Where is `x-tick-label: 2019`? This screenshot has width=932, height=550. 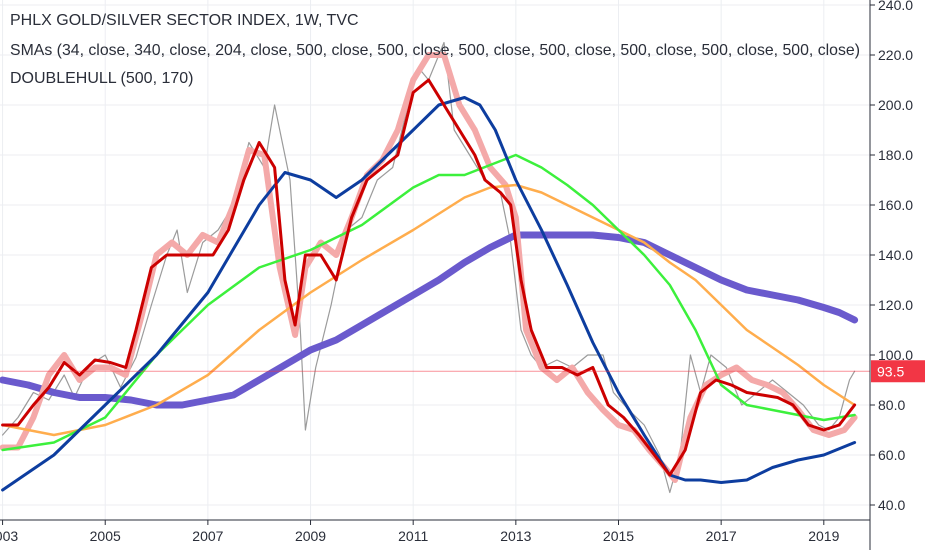 x-tick-label: 2019 is located at coordinates (823, 536).